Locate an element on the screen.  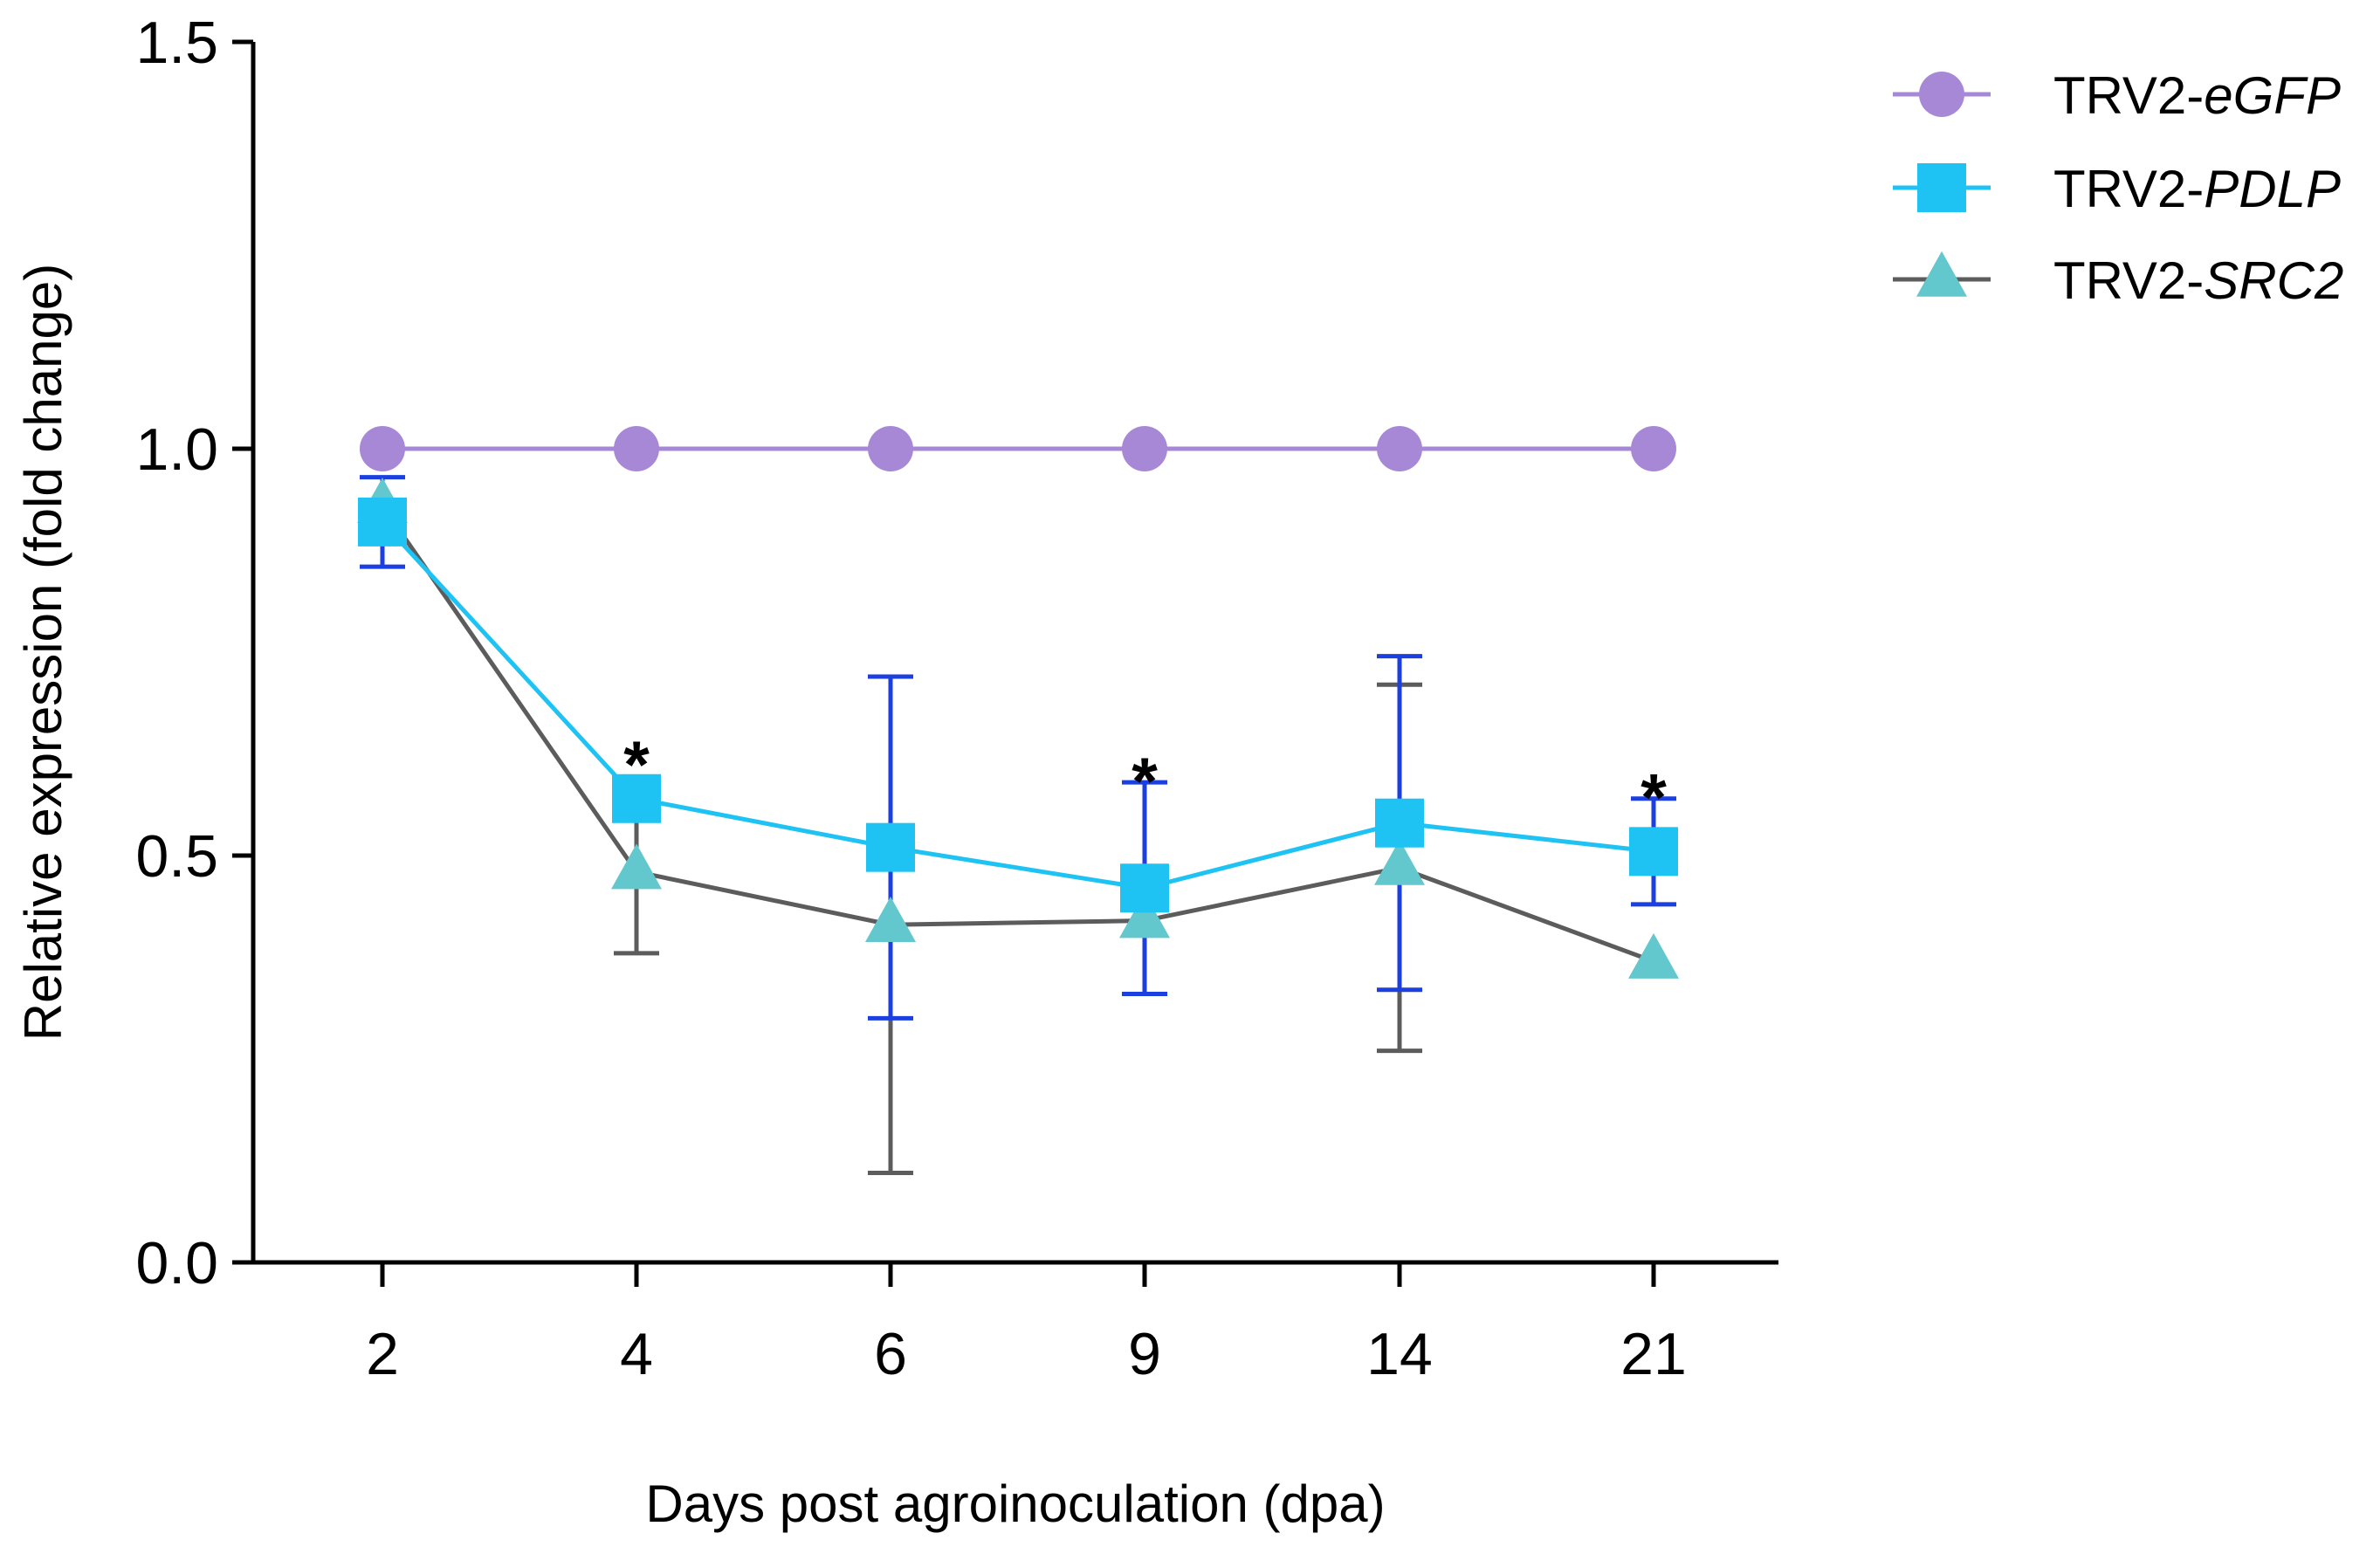
legend-item-pdlp: TRV2-PDLP is located at coordinates (2117, 189).